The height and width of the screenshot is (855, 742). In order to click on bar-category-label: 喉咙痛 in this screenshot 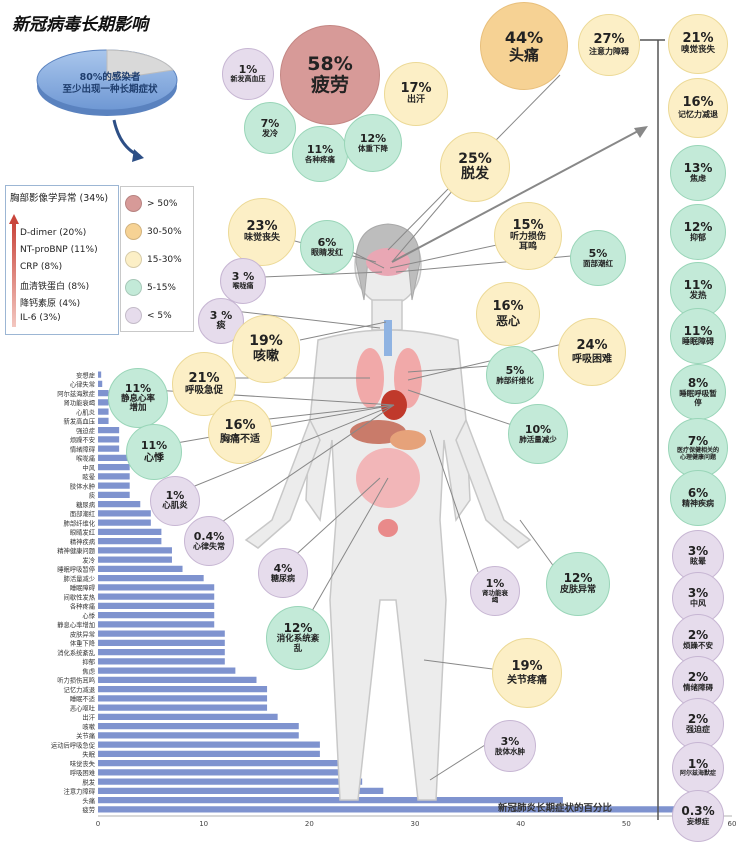, I will do `click(85, 458)`.